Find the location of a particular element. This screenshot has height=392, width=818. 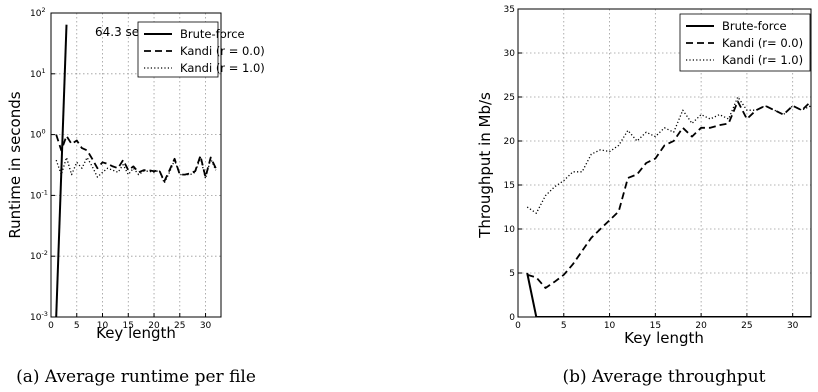

throughput-y-tick-label: 35 is located at coordinates (509, 10).